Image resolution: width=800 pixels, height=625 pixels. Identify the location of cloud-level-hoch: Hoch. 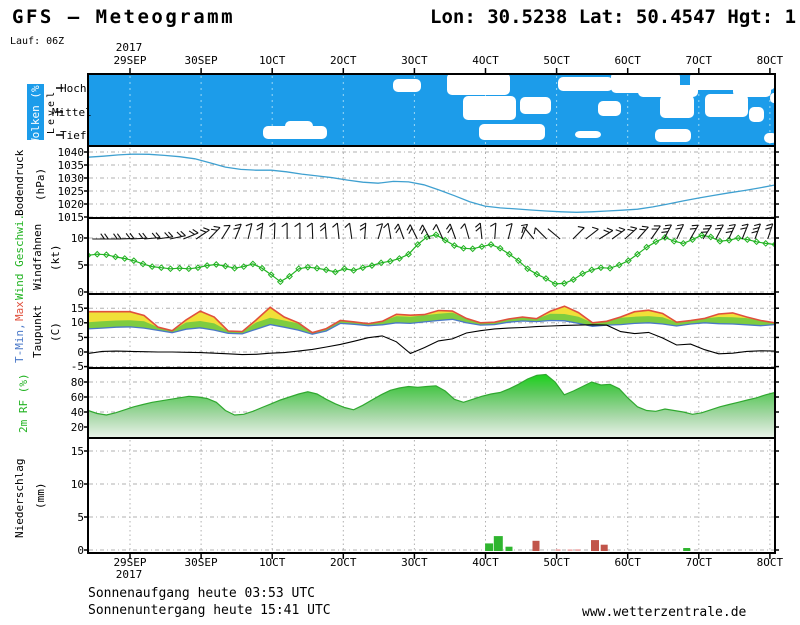
(73, 88).